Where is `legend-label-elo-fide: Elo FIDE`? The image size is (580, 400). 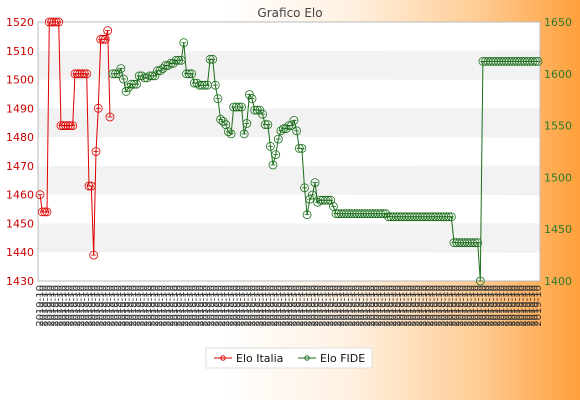
legend-label-elo-fide: Elo FIDE is located at coordinates (342, 358).